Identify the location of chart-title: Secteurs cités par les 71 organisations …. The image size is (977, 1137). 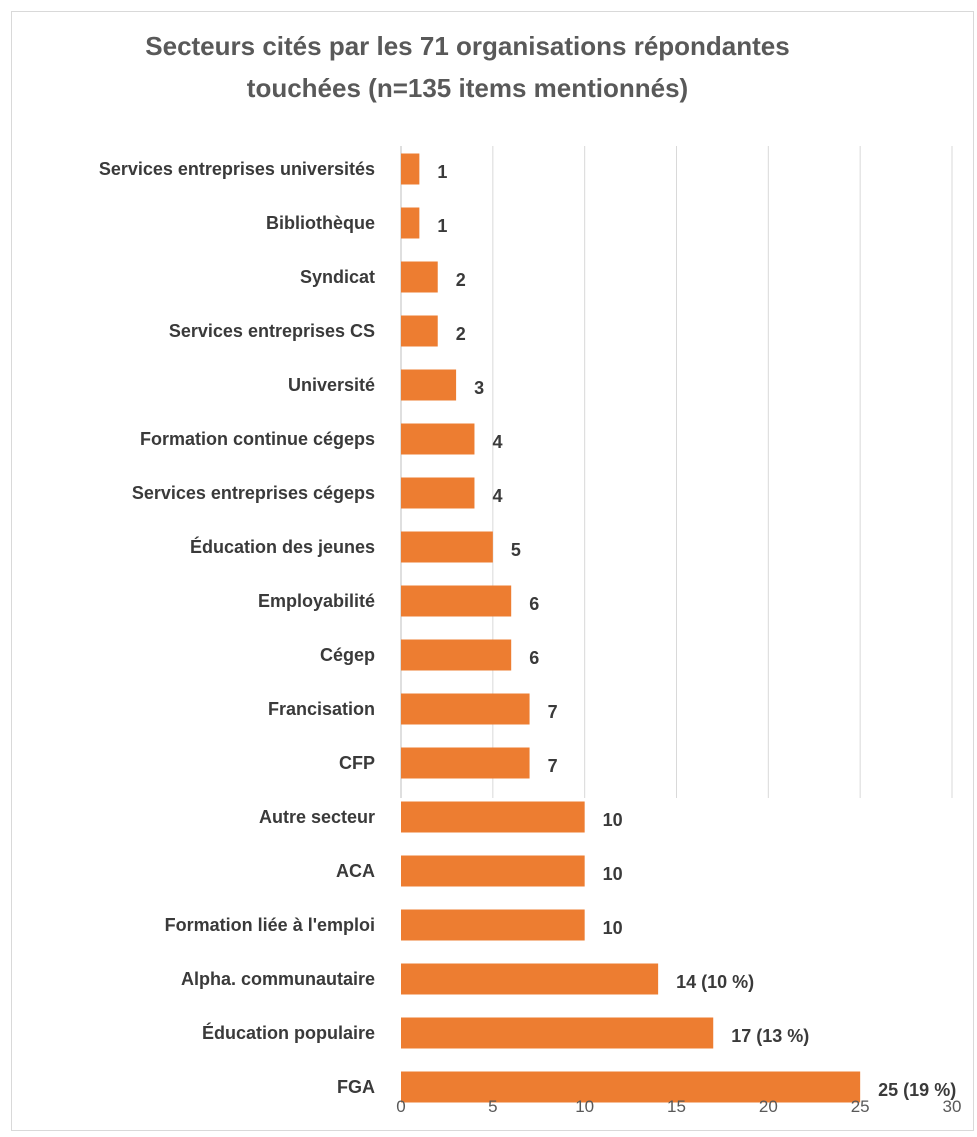
(467, 67).